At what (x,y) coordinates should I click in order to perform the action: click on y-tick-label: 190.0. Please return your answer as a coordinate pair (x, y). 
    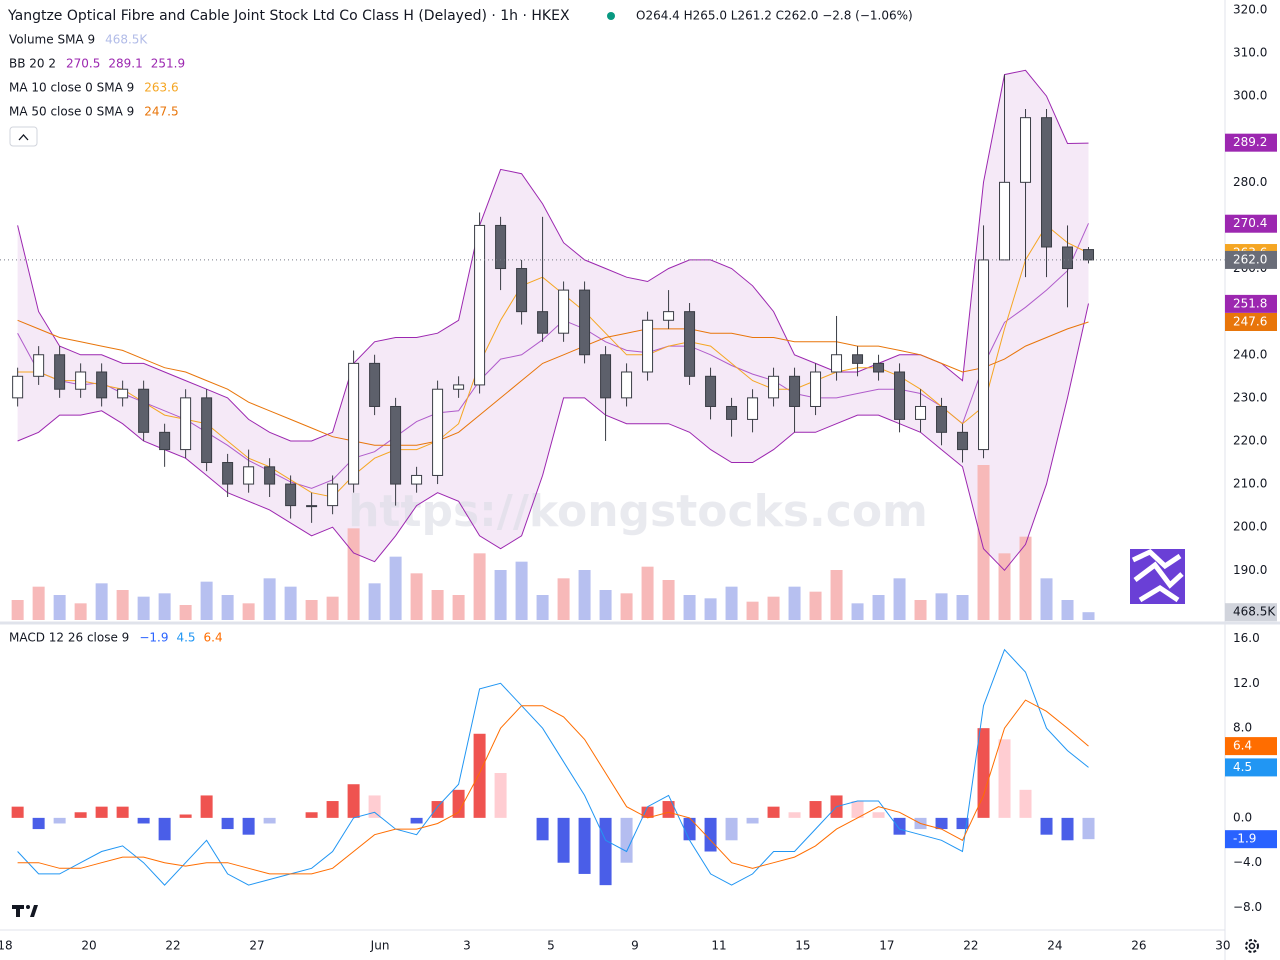
    Looking at the image, I should click on (1250, 570).